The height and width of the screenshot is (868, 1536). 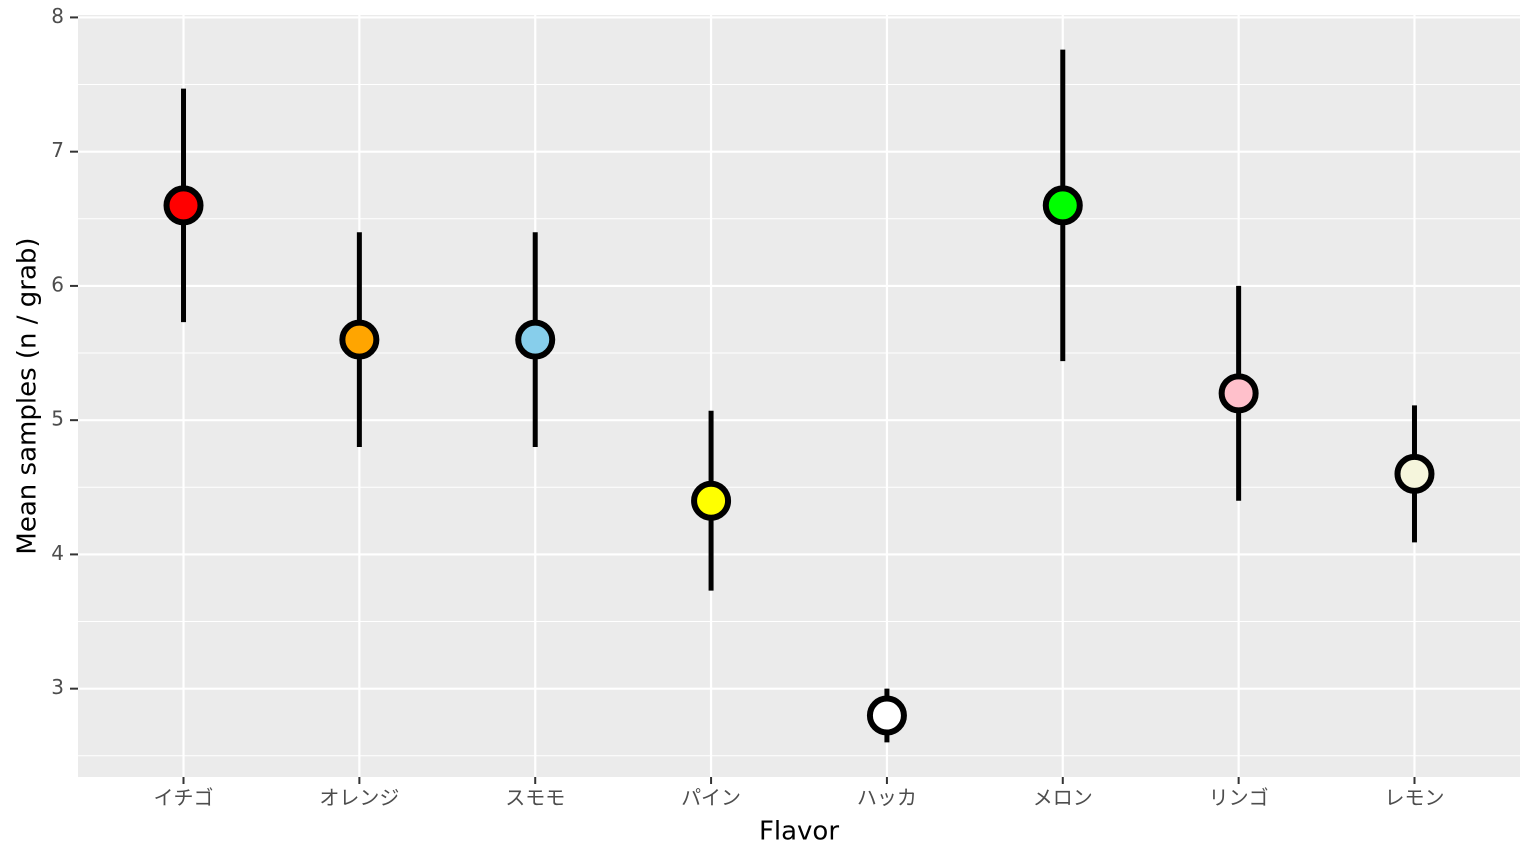 What do you see at coordinates (535, 798) in the screenshot?
I see `x-tick-label: スモモ` at bounding box center [535, 798].